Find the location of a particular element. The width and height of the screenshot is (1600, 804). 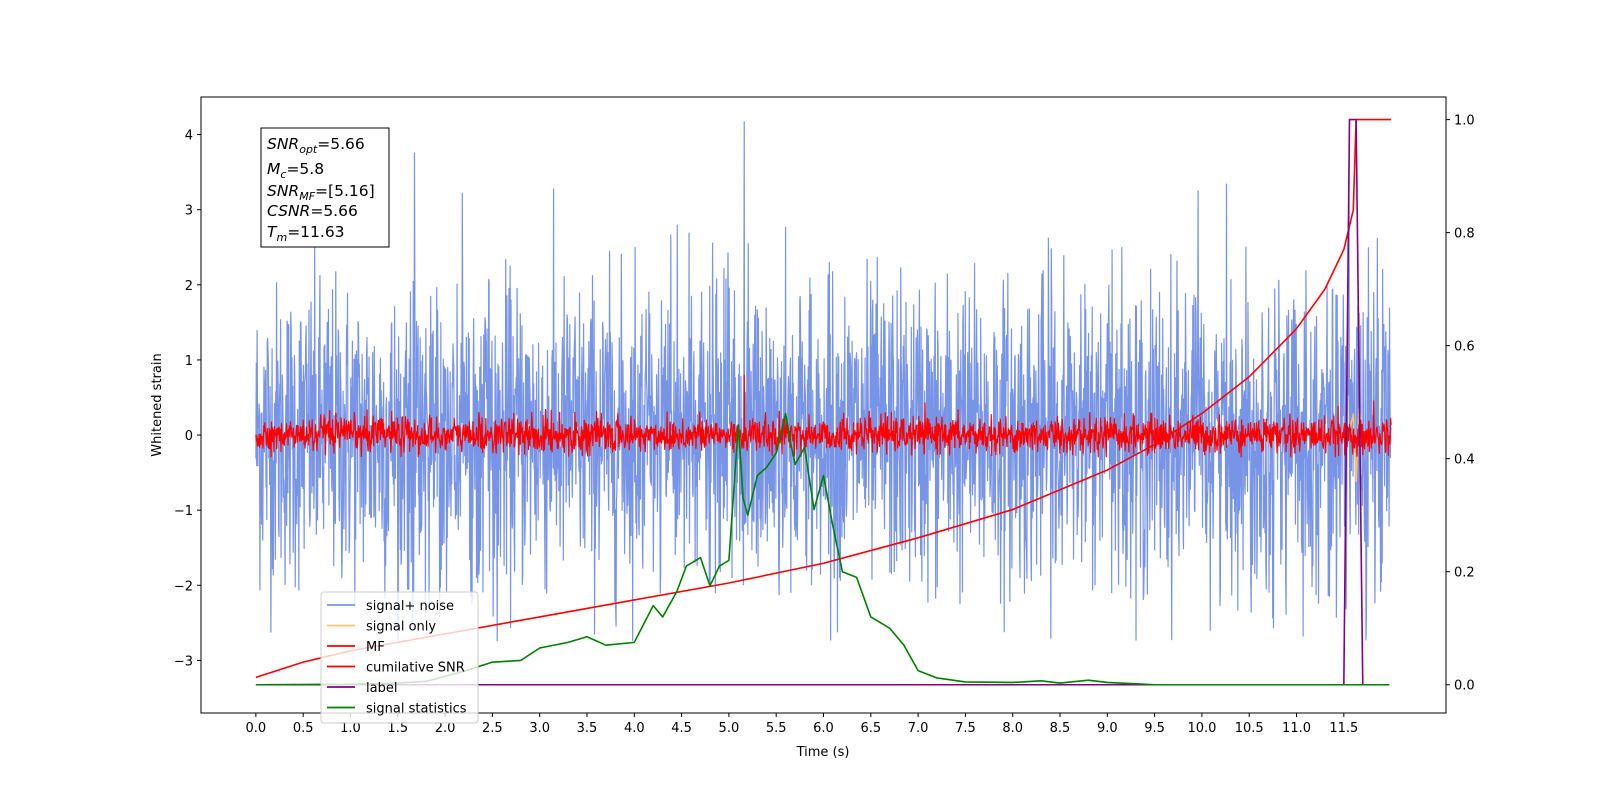

legend-label: signal statistics is located at coordinates (416, 709).